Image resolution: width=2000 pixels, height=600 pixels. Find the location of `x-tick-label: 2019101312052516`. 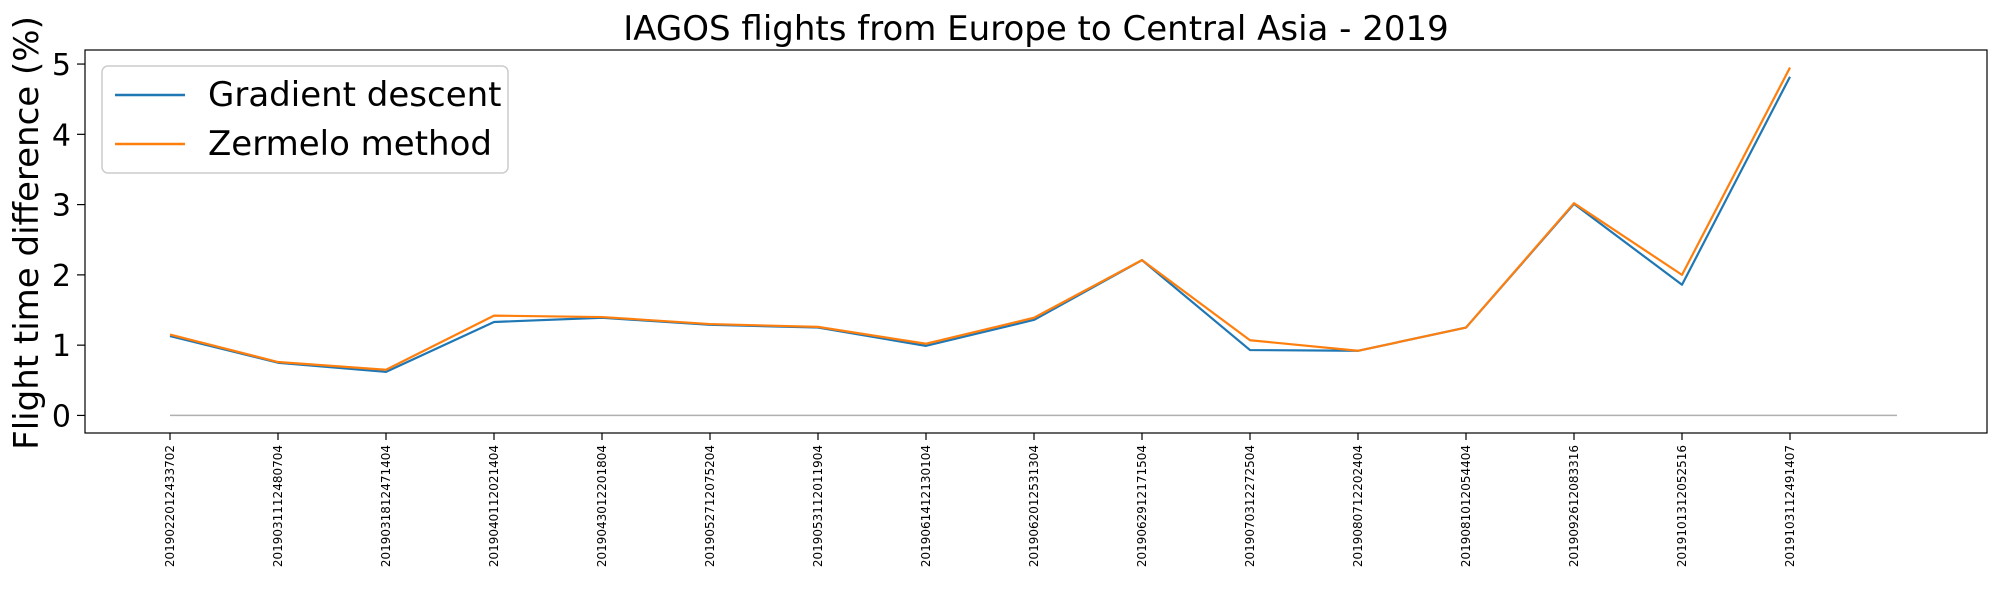

x-tick-label: 2019101312052516 is located at coordinates (1682, 506).